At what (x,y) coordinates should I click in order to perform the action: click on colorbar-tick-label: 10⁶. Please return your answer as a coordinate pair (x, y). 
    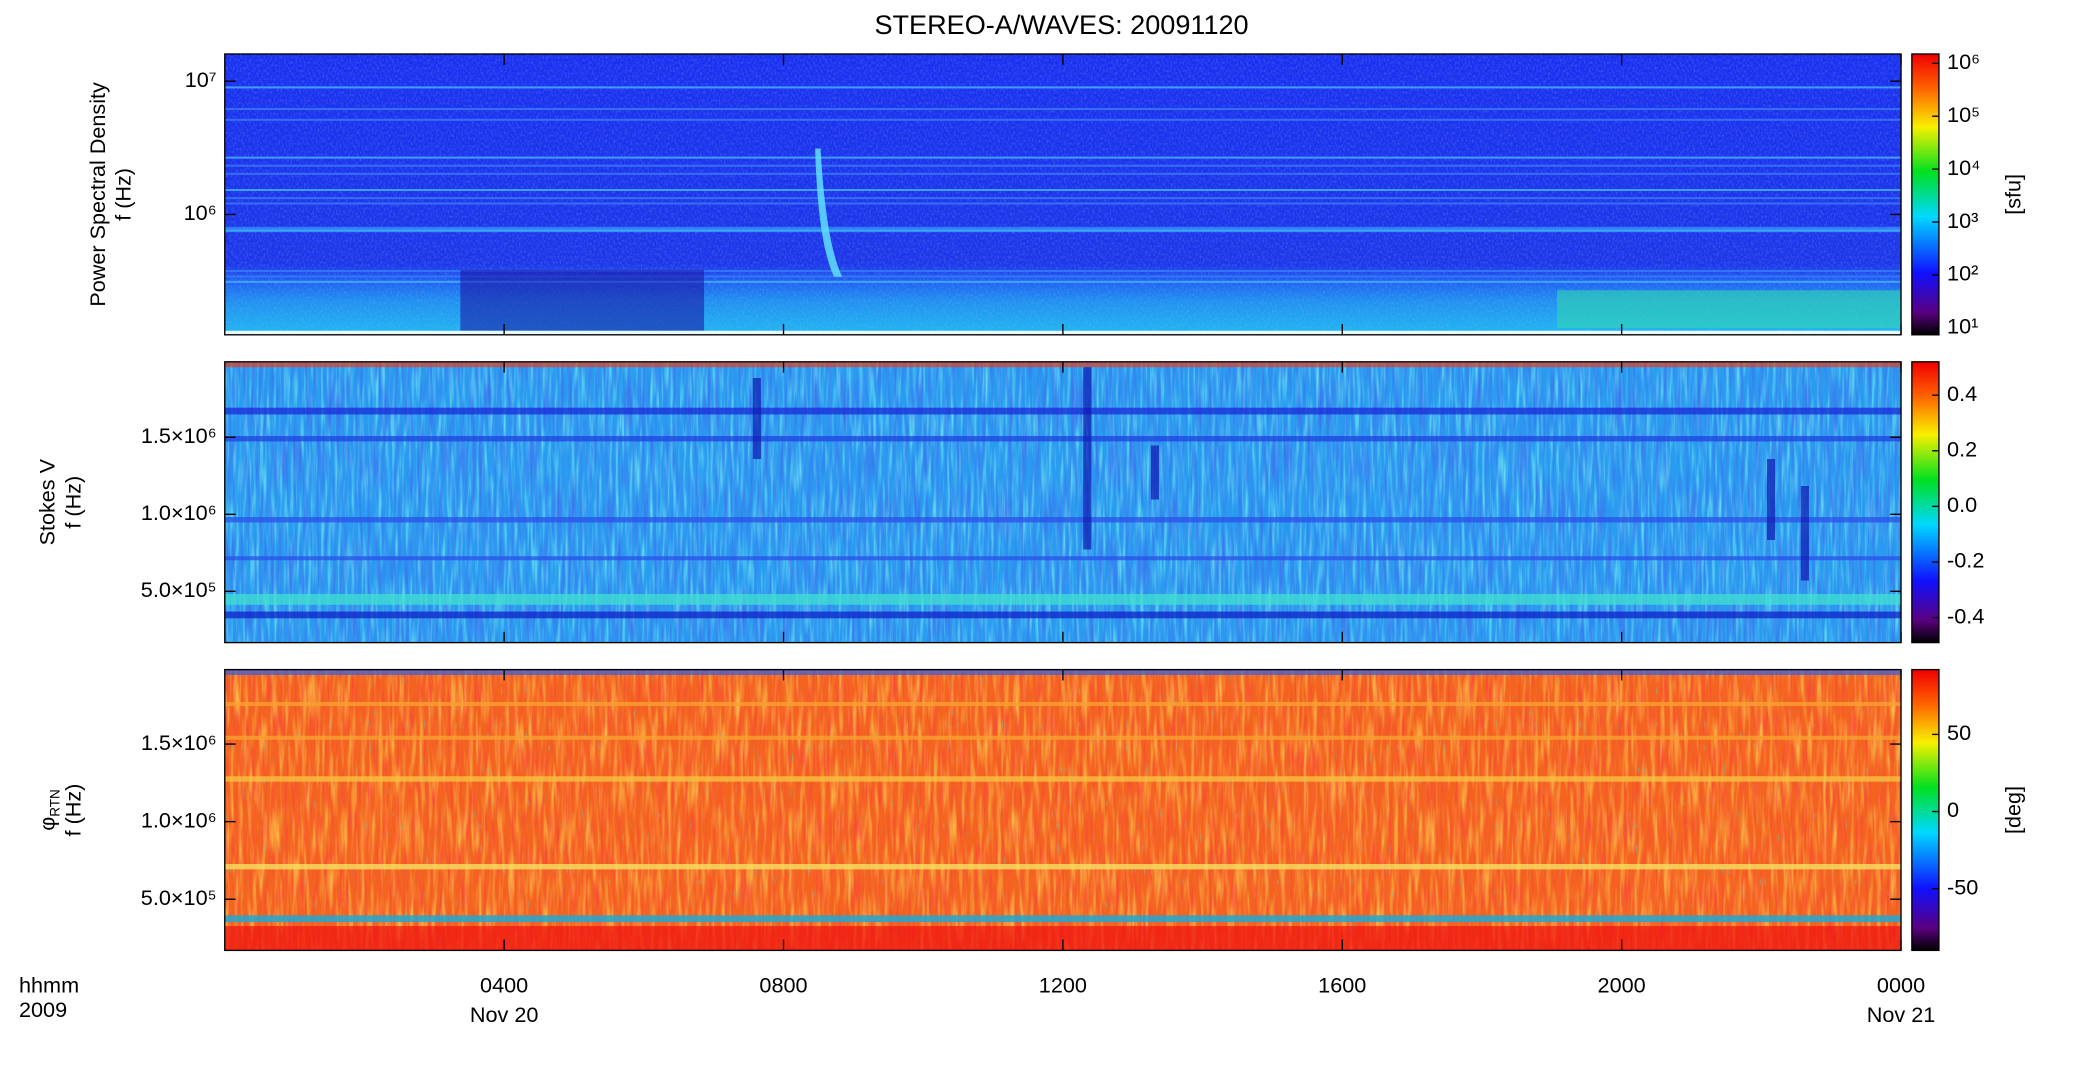
    Looking at the image, I should click on (1963, 61).